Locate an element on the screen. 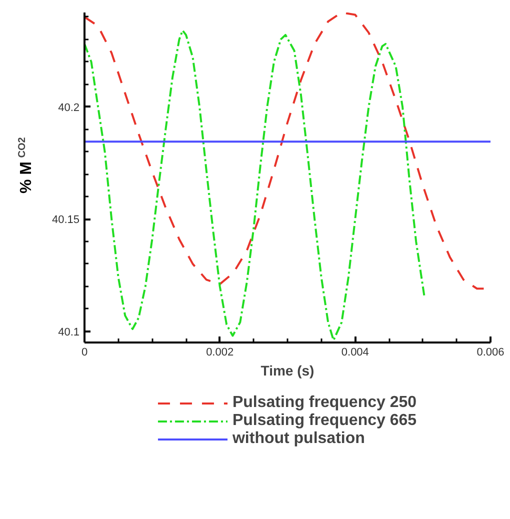 This screenshot has width=510, height=519. x-tick-label: 0.006 is located at coordinates (490, 352).